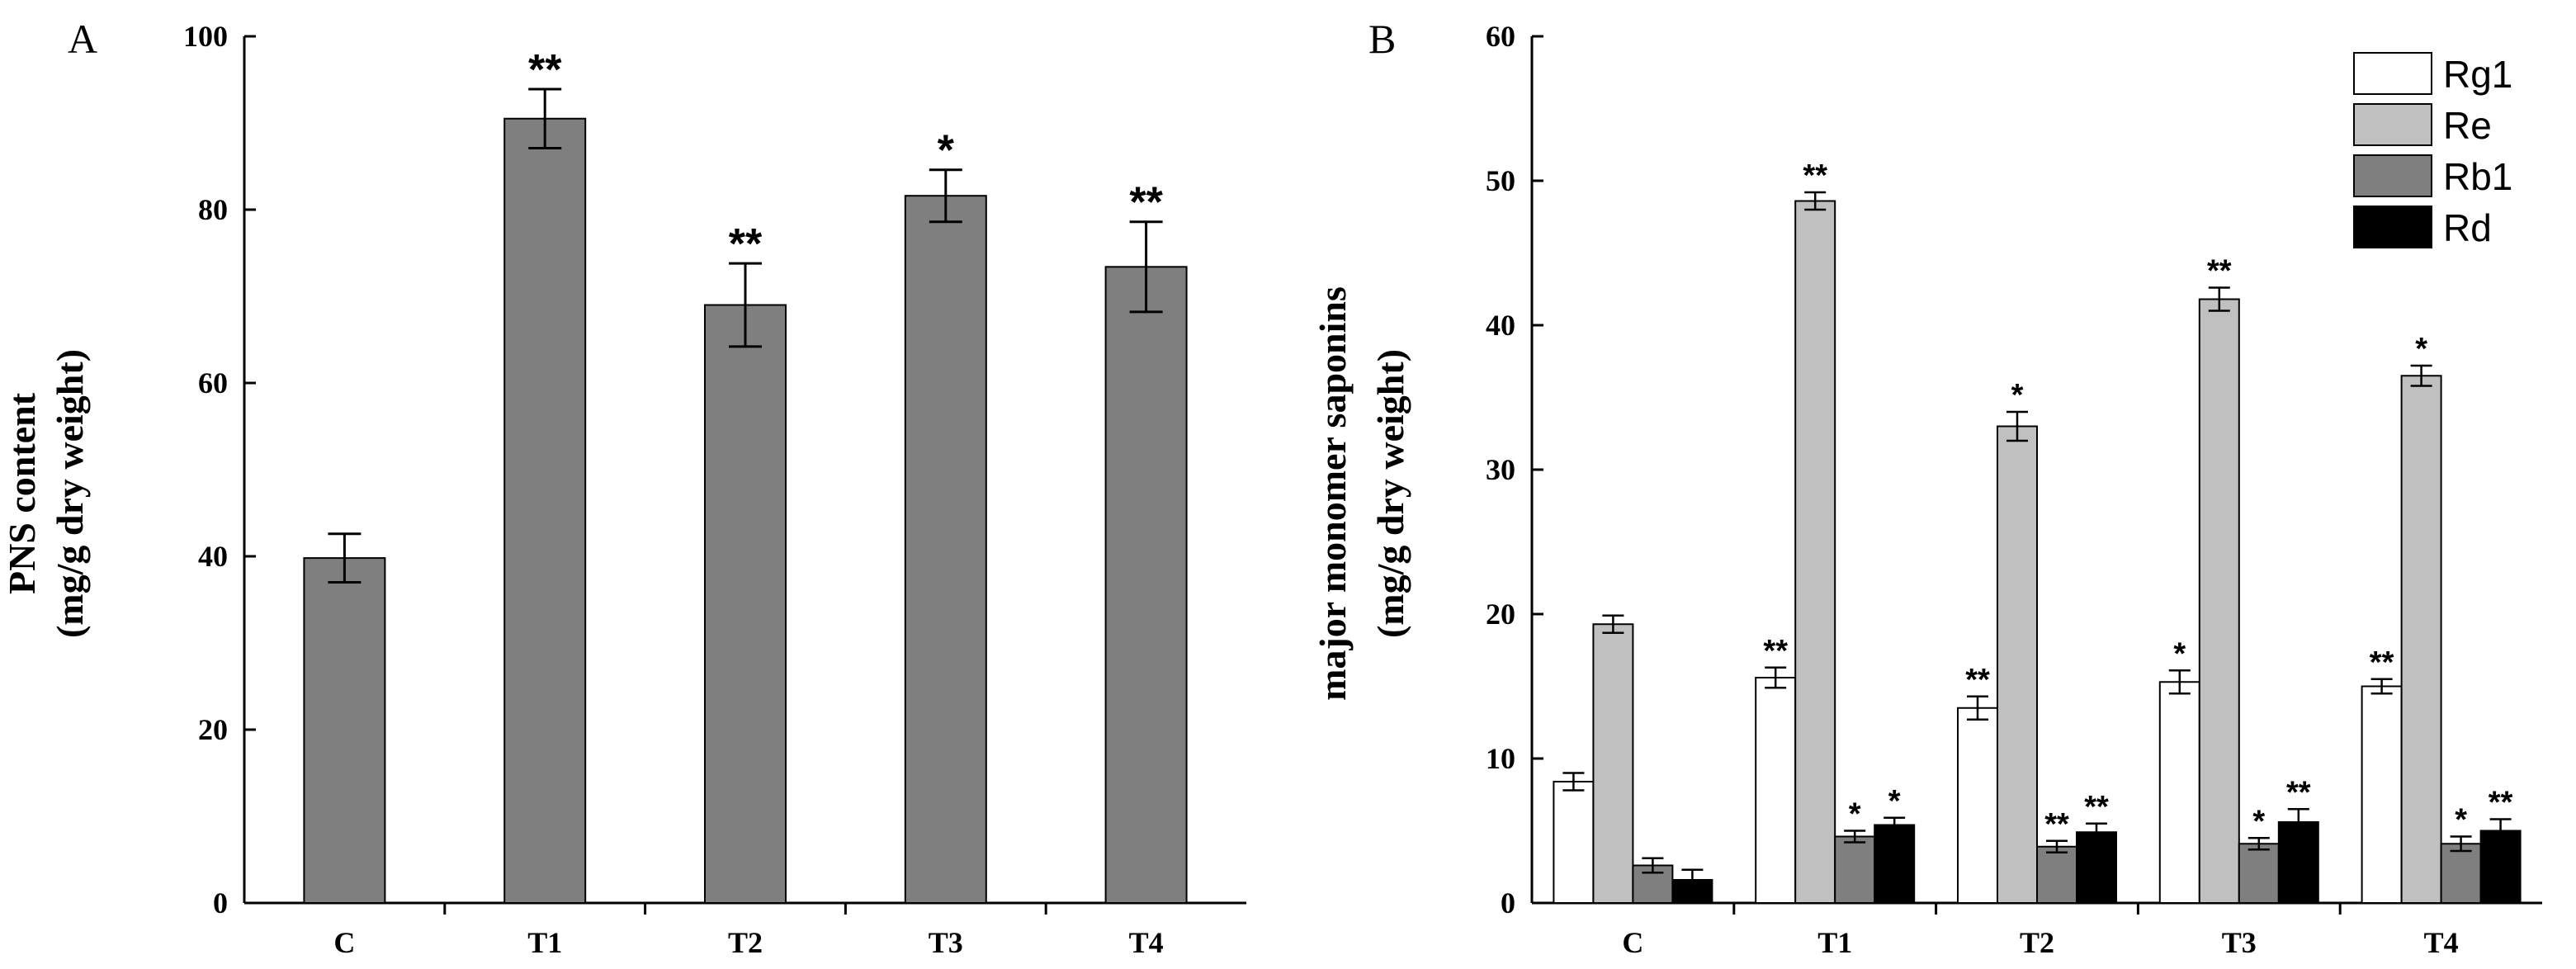 This screenshot has width=2576, height=969. Describe the element at coordinates (1390, 493) in the screenshot. I see `panel-b-ylabel-line2: (mg/g dry weight)` at that location.